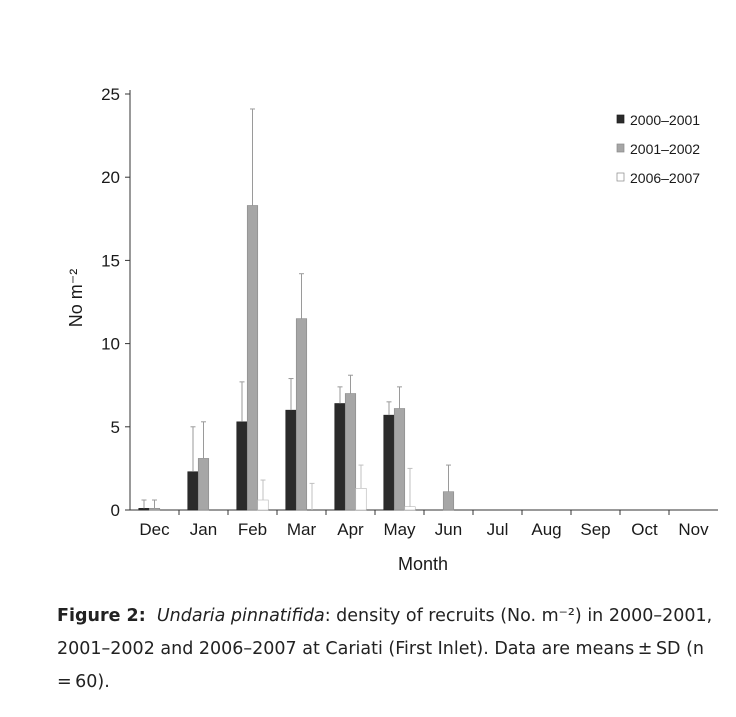  Describe the element at coordinates (595, 529) in the screenshot. I see `x-tick-label: Sep` at that location.